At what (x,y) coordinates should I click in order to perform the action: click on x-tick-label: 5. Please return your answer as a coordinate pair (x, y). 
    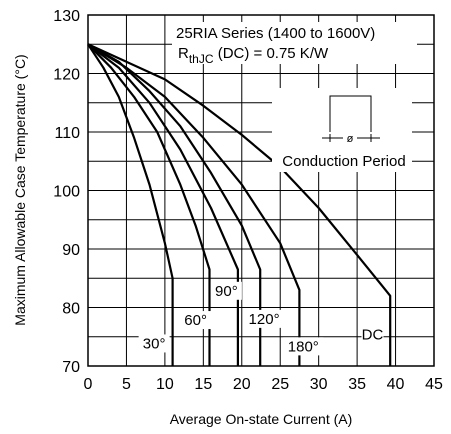
    Looking at the image, I should click on (126, 384).